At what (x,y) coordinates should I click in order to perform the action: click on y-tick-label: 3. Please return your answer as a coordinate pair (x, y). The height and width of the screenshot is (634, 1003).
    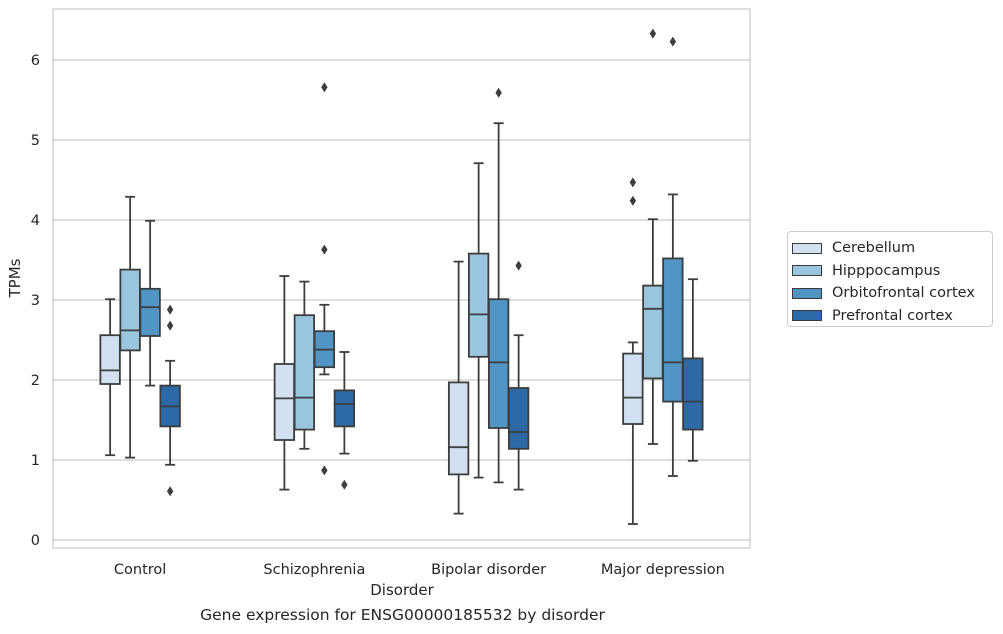
    Looking at the image, I should click on (35, 301).